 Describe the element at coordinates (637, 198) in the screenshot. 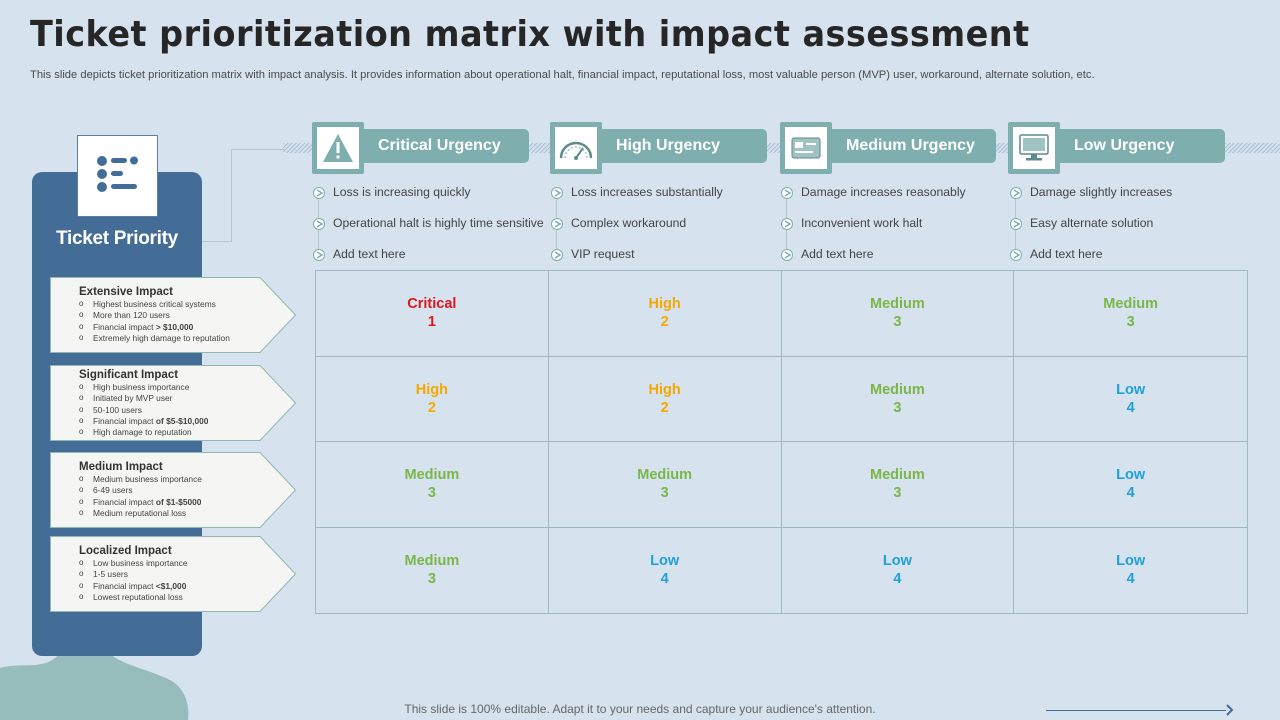

I see `urgency-bullet: Loss increases substantially` at that location.